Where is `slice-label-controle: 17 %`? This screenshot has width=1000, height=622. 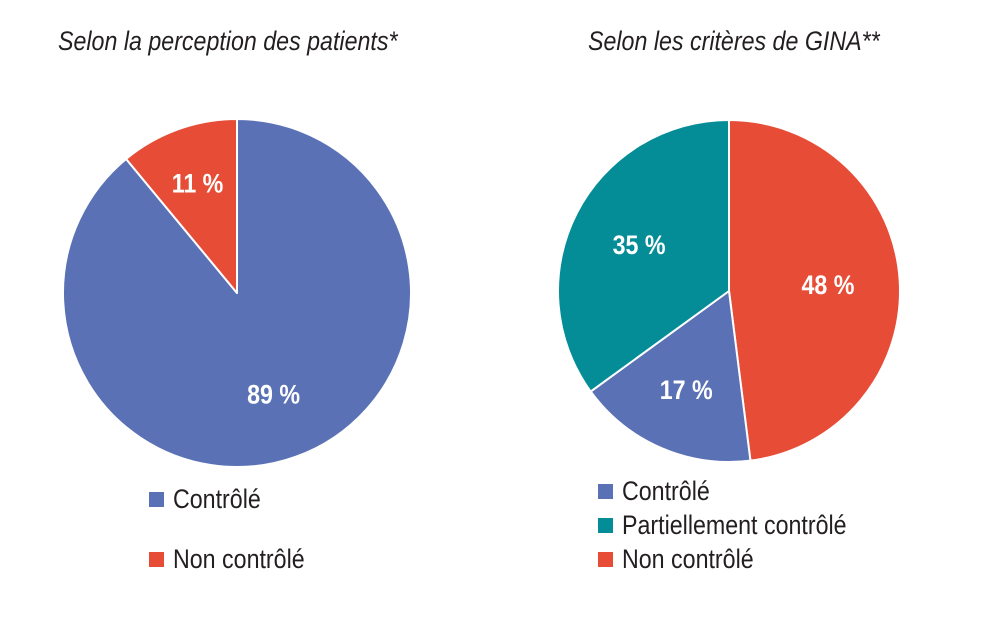
slice-label-controle: 17 % is located at coordinates (686, 390).